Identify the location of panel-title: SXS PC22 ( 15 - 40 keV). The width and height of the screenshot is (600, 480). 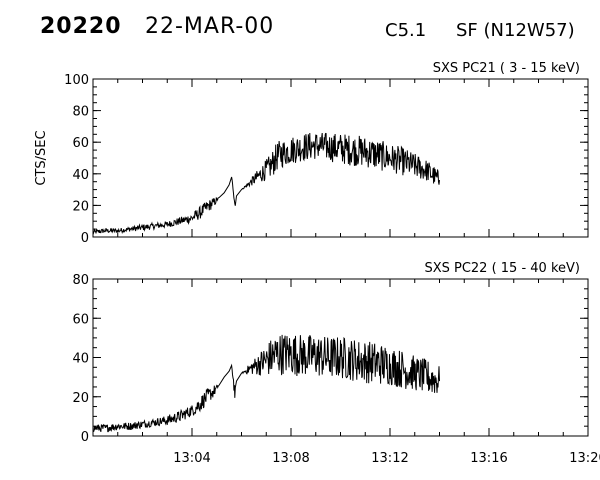
(502, 268).